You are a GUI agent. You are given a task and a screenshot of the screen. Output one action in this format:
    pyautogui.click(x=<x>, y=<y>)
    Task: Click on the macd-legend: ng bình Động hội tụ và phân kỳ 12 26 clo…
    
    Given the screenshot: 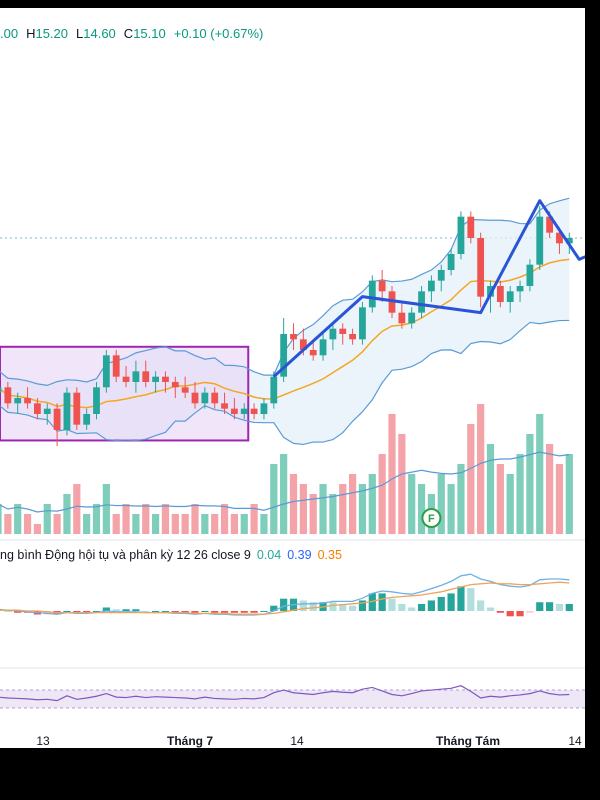 What is the action you would take?
    pyautogui.click(x=171, y=555)
    